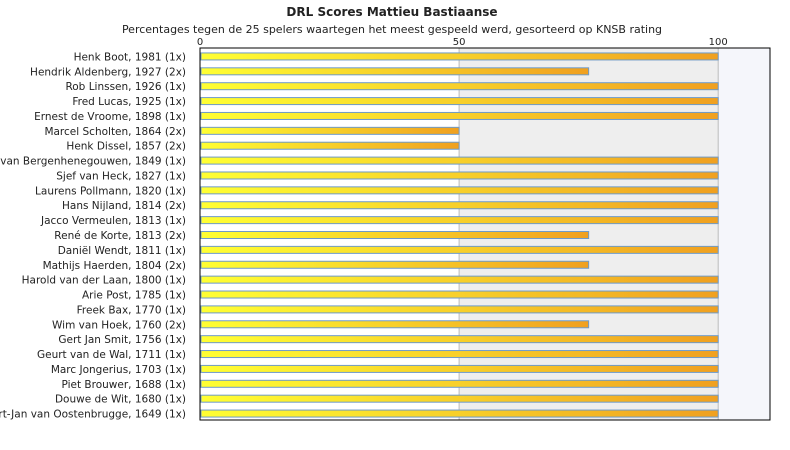 Image resolution: width=790 pixels, height=450 pixels. I want to click on category-label: Douwe de Wit, 1680 (1x), so click(120, 400).